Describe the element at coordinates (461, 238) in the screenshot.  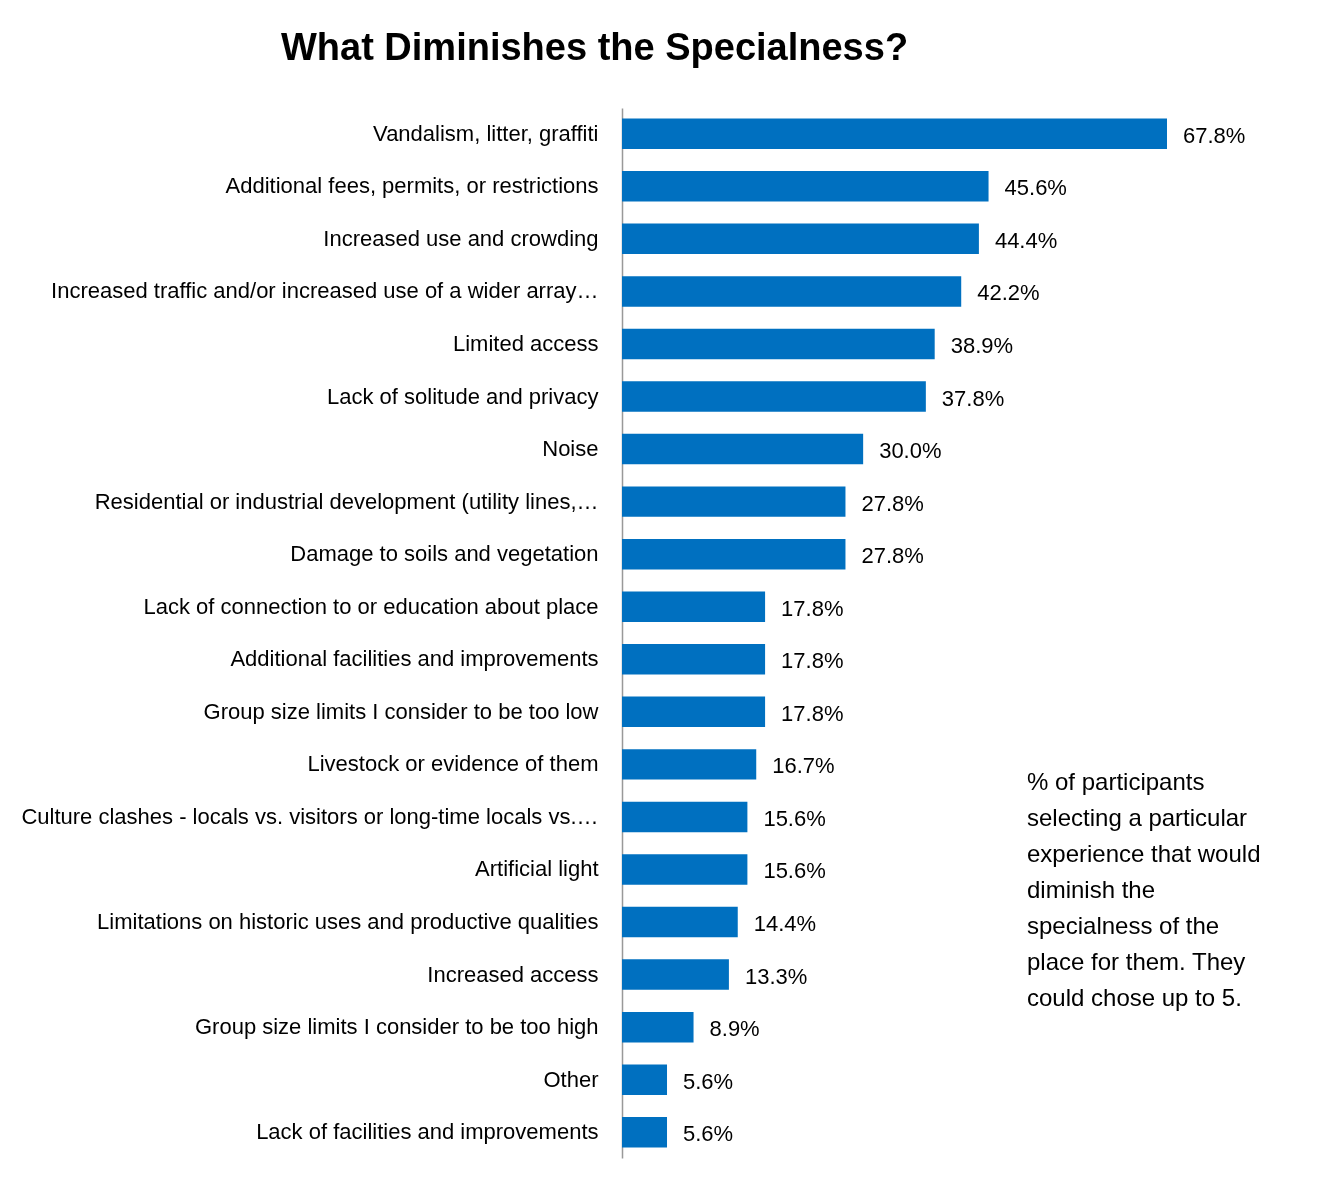
I see `y-tick-label: Increased use and crowding` at that location.